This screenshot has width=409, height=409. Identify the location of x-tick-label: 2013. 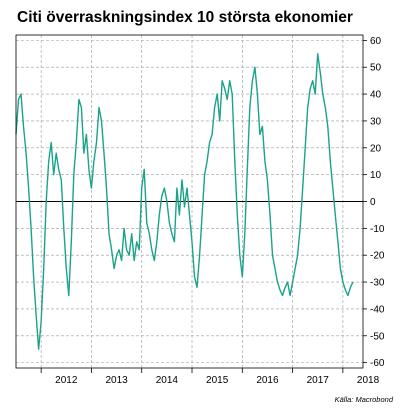
(116, 380).